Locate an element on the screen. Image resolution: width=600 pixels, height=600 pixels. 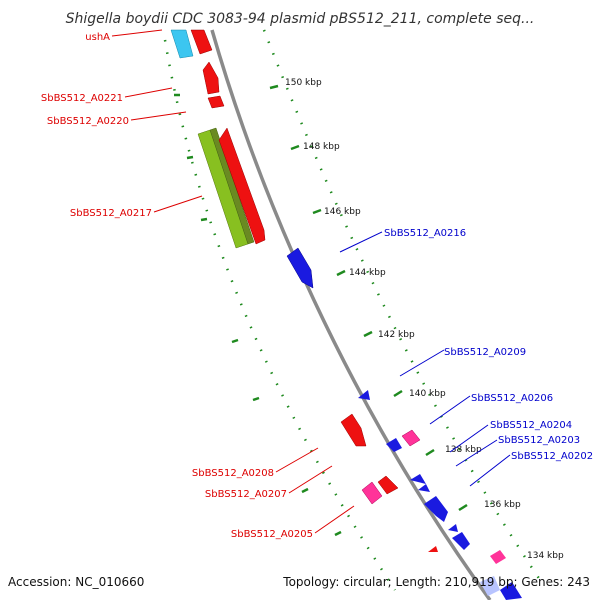
kbp-144: 144 kbp is located at coordinates (367, 273).